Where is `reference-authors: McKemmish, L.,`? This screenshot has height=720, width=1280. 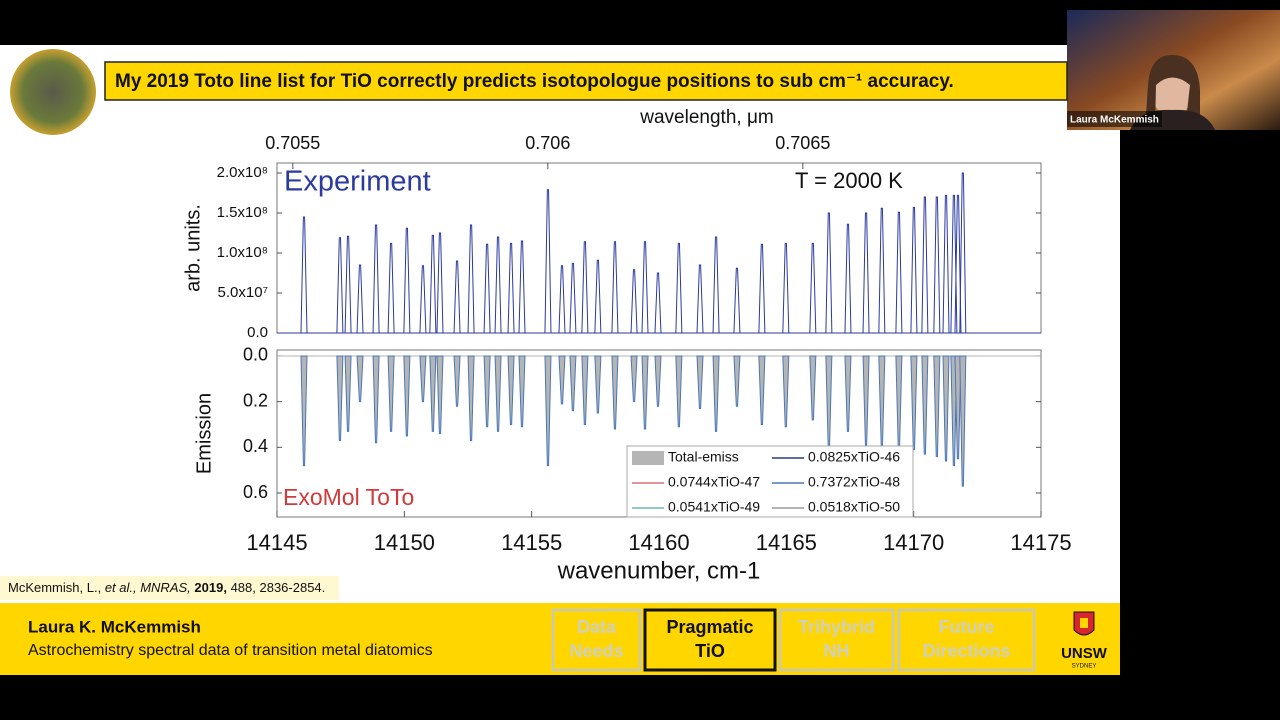 reference-authors: McKemmish, L., is located at coordinates (55, 587).